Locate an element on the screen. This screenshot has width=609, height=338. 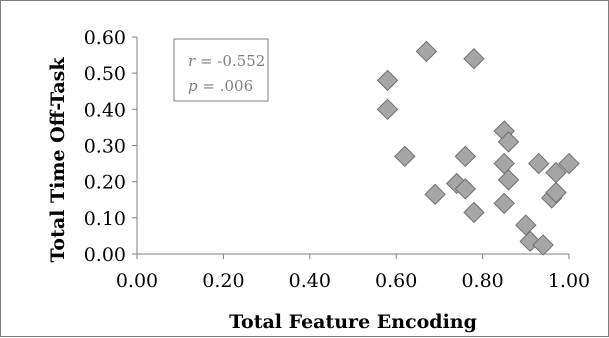
y-tick-label: 0.10 is located at coordinates (105, 219).